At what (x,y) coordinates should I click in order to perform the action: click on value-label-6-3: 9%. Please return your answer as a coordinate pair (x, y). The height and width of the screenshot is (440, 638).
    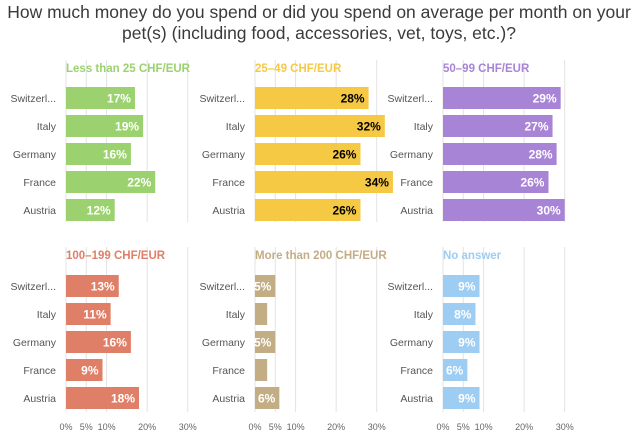
    Looking at the image, I should click on (467, 343).